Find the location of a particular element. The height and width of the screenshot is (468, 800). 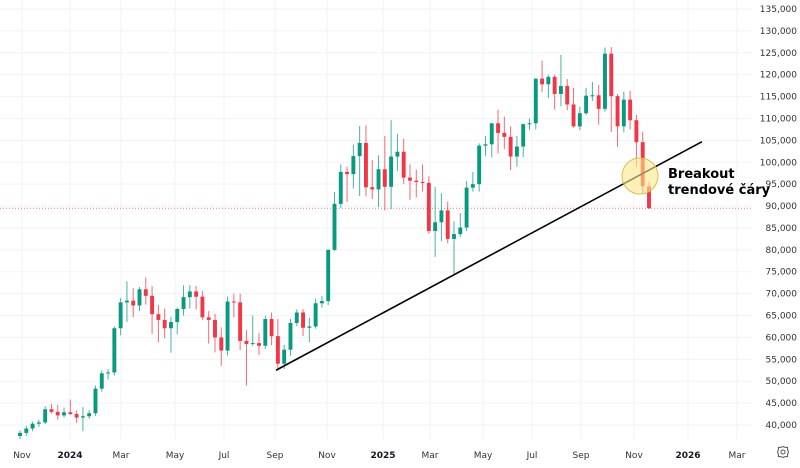

price-tick-label: 95,000 is located at coordinates (782, 185).